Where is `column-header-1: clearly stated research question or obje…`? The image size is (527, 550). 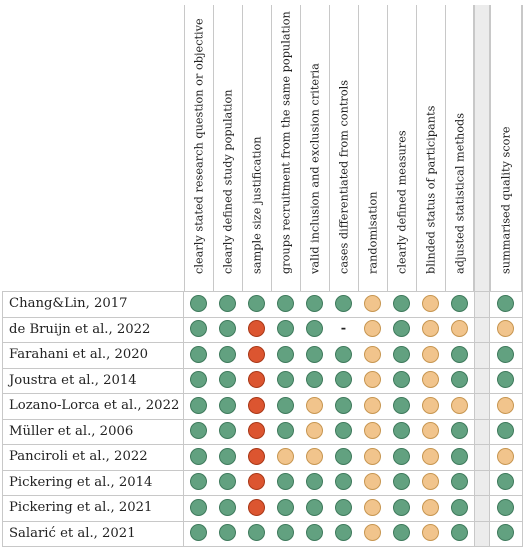
column-header-1: clearly stated research question or obje… is located at coordinates (198, 148).